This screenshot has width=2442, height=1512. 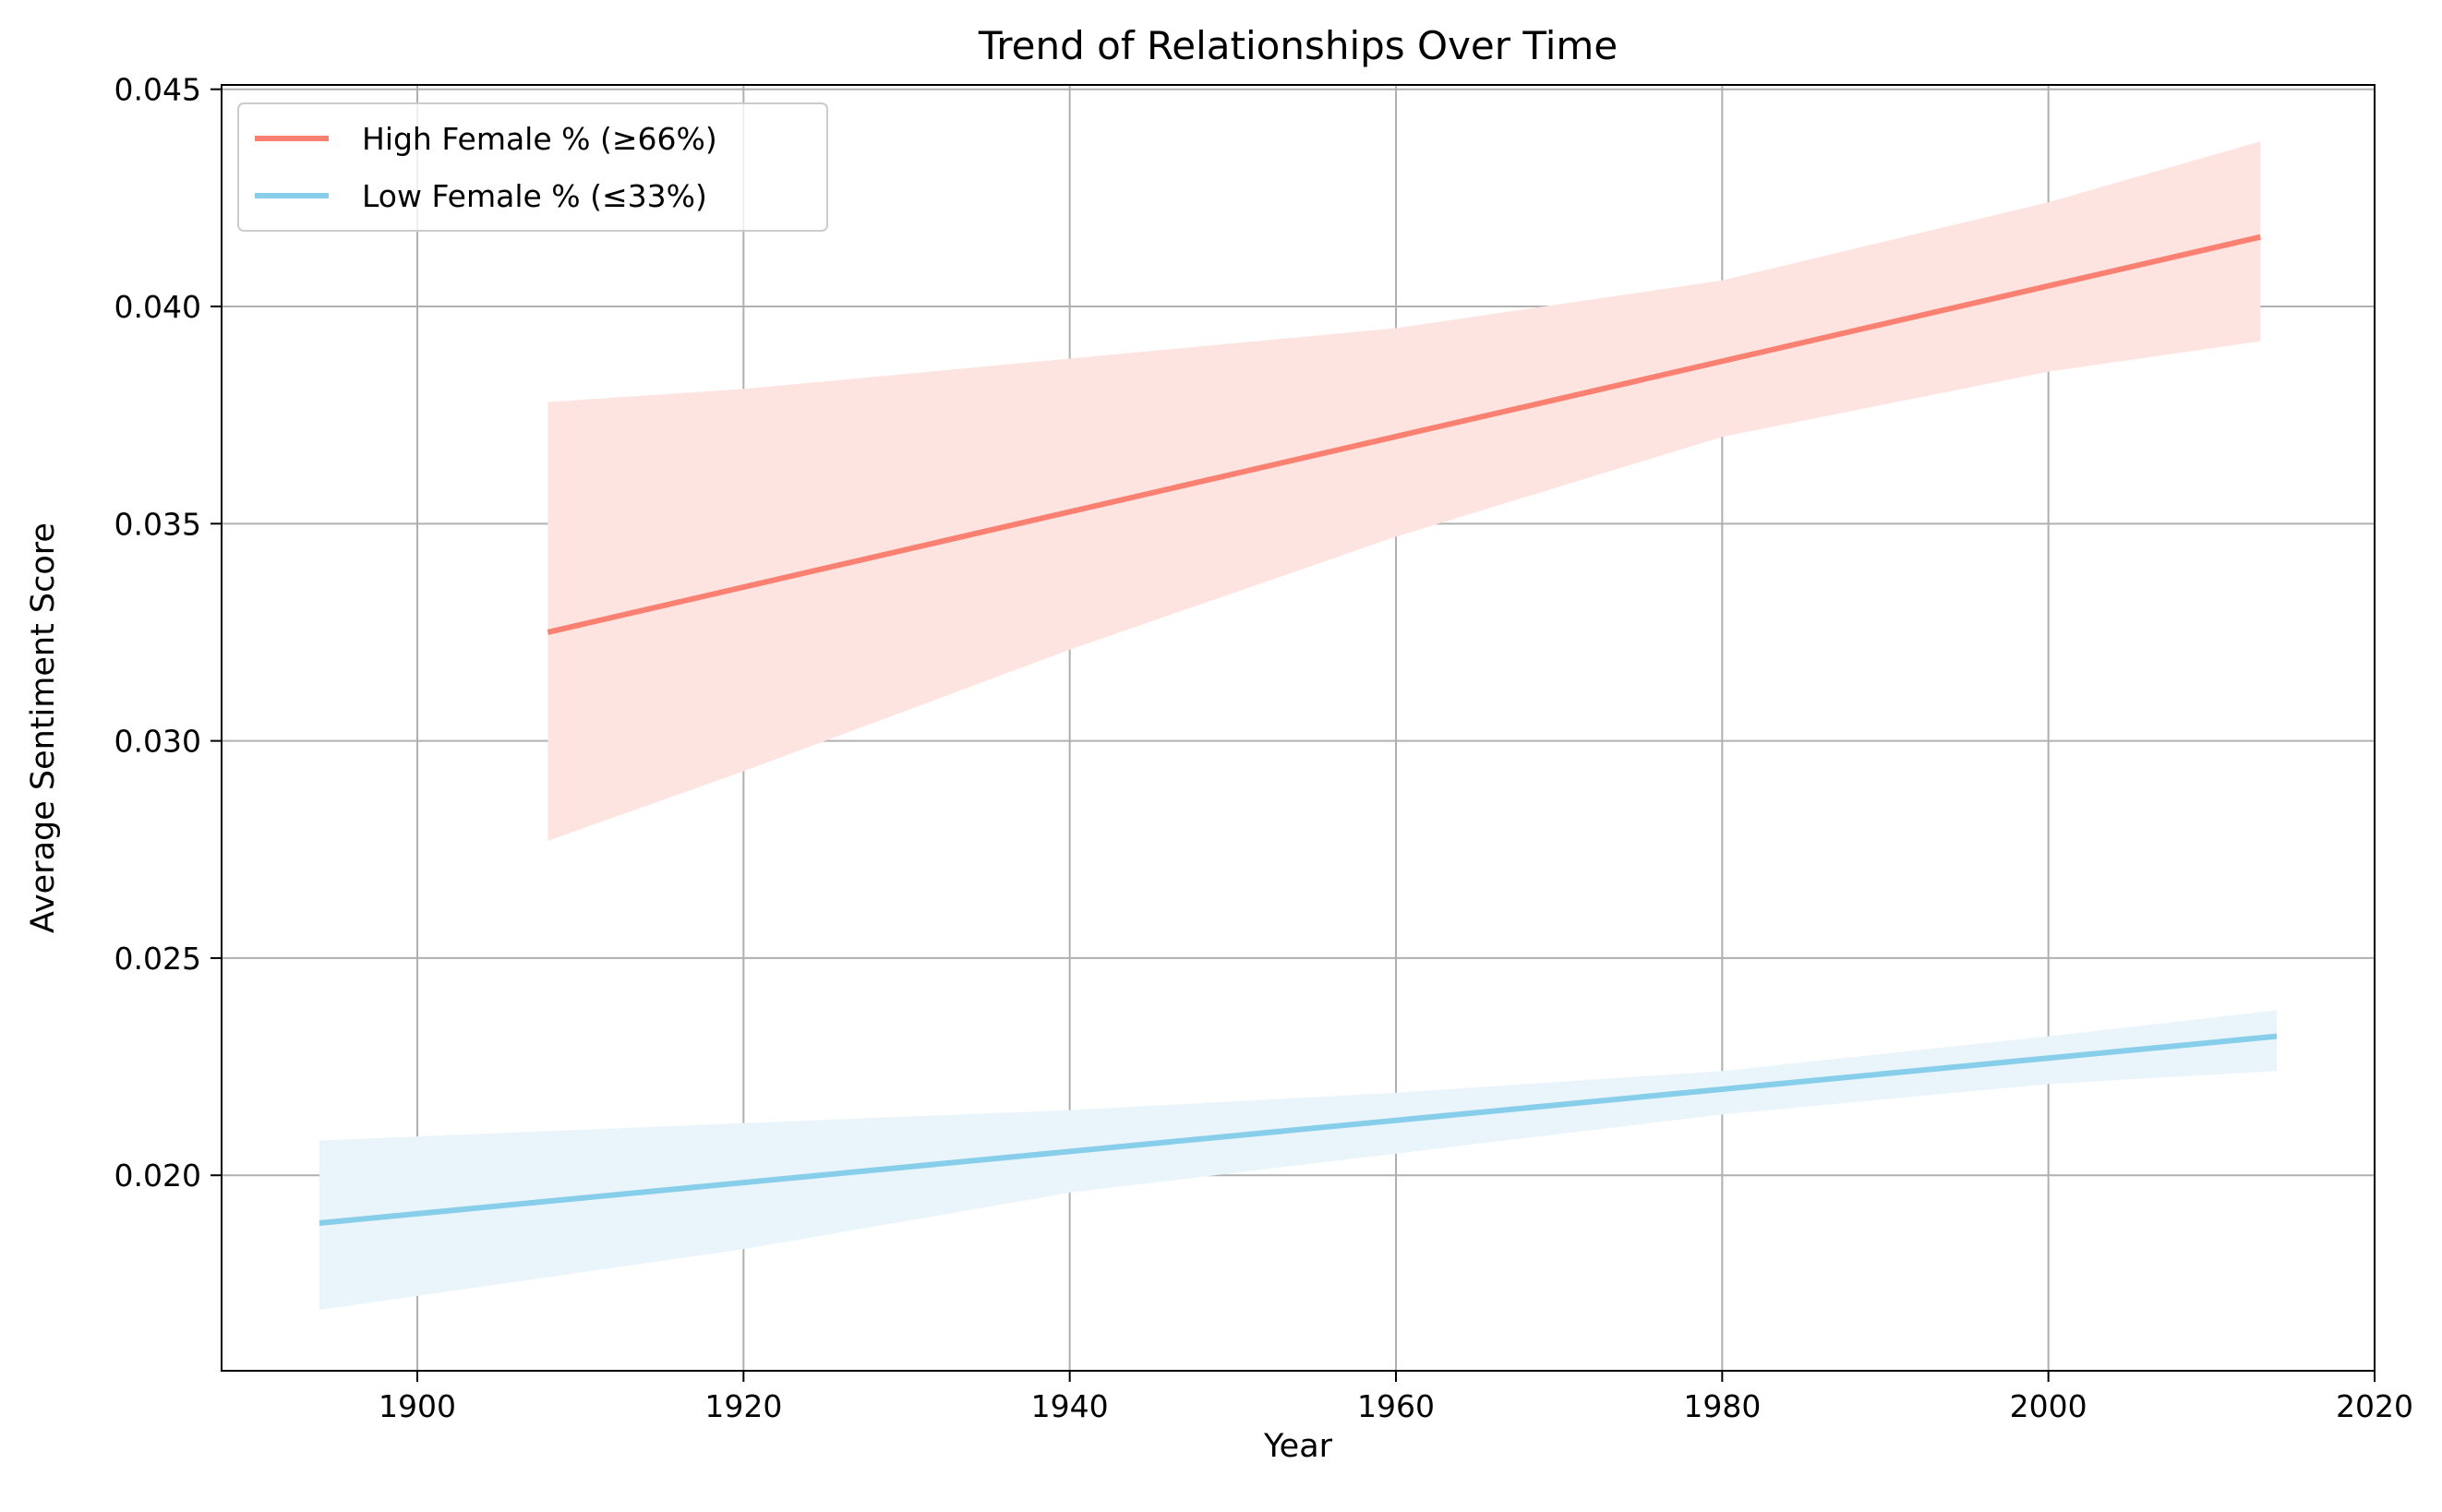 What do you see at coordinates (417, 1406) in the screenshot?
I see `x-tick-label: 1900` at bounding box center [417, 1406].